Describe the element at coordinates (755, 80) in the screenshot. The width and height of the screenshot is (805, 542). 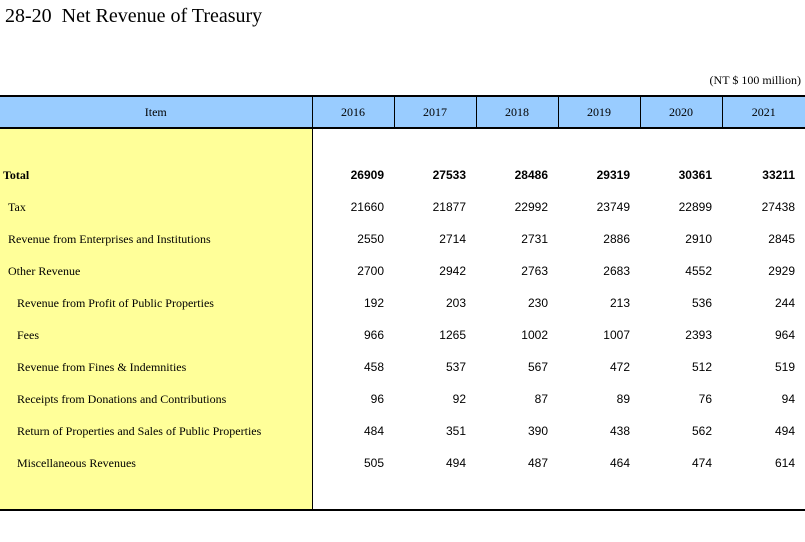
I see `unit-label: (NT $ 100 million)` at that location.